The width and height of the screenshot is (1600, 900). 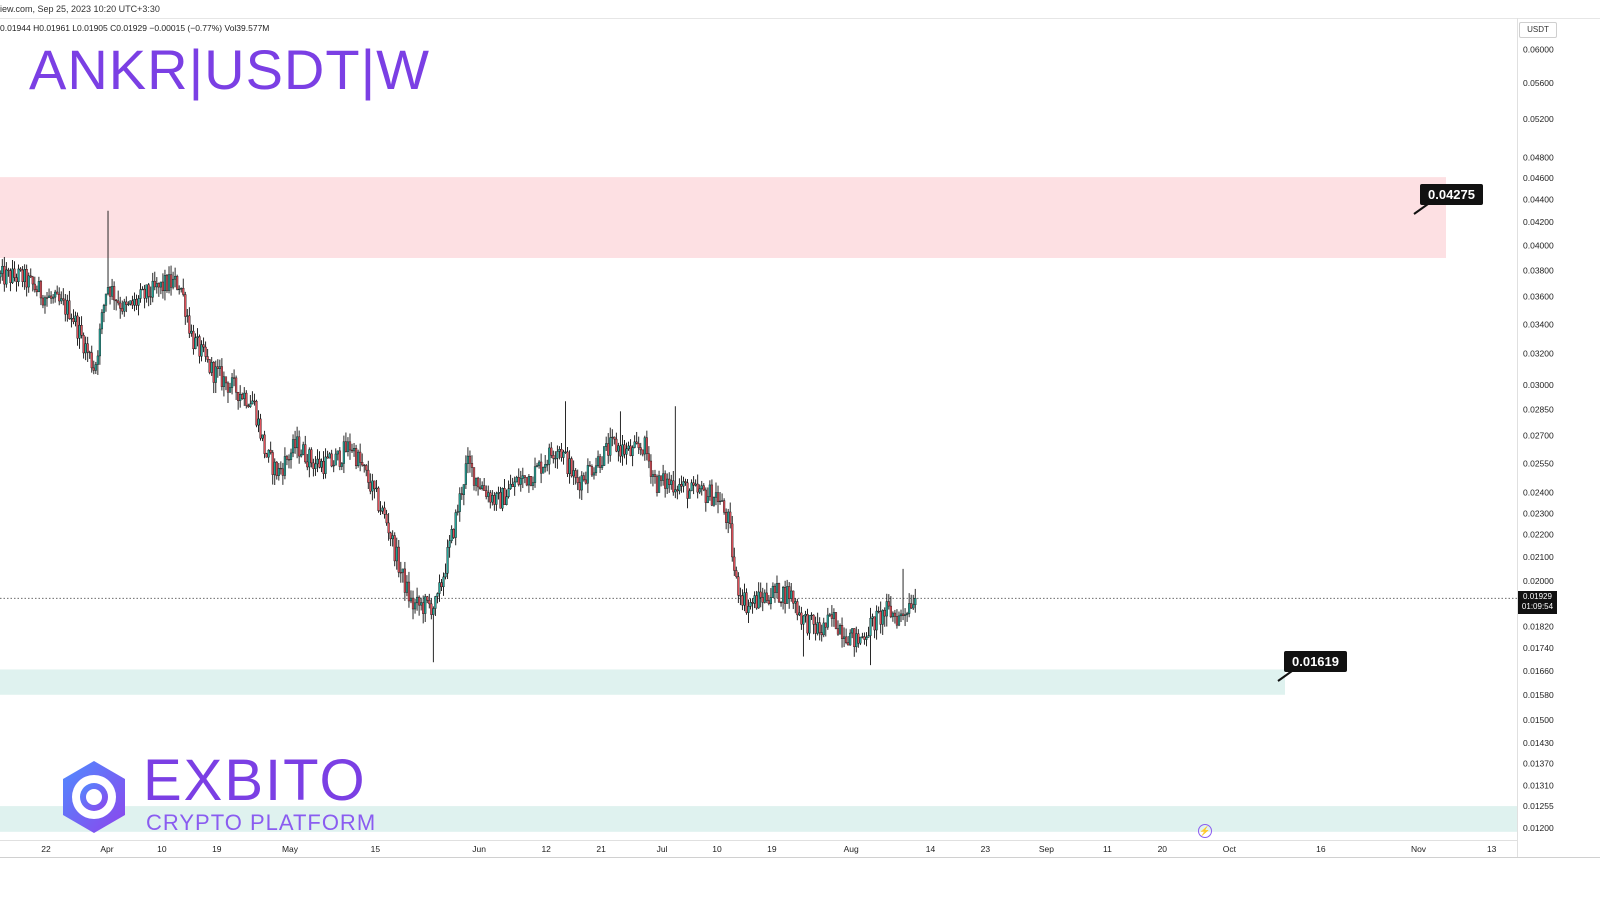 What do you see at coordinates (1538, 720) in the screenshot?
I see `y-tick-label: 0.01500` at bounding box center [1538, 720].